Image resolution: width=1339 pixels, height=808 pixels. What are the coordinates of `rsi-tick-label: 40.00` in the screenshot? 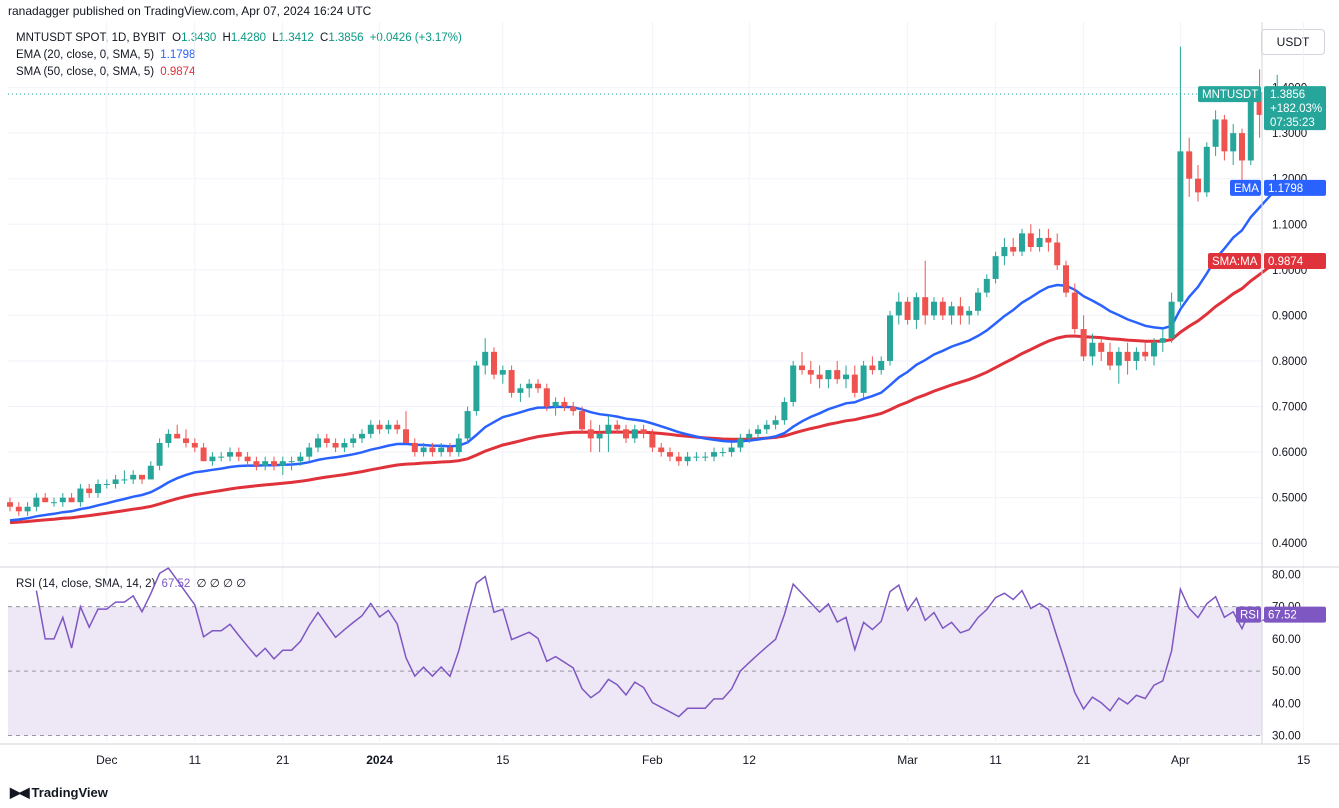 It's located at (1286, 704).